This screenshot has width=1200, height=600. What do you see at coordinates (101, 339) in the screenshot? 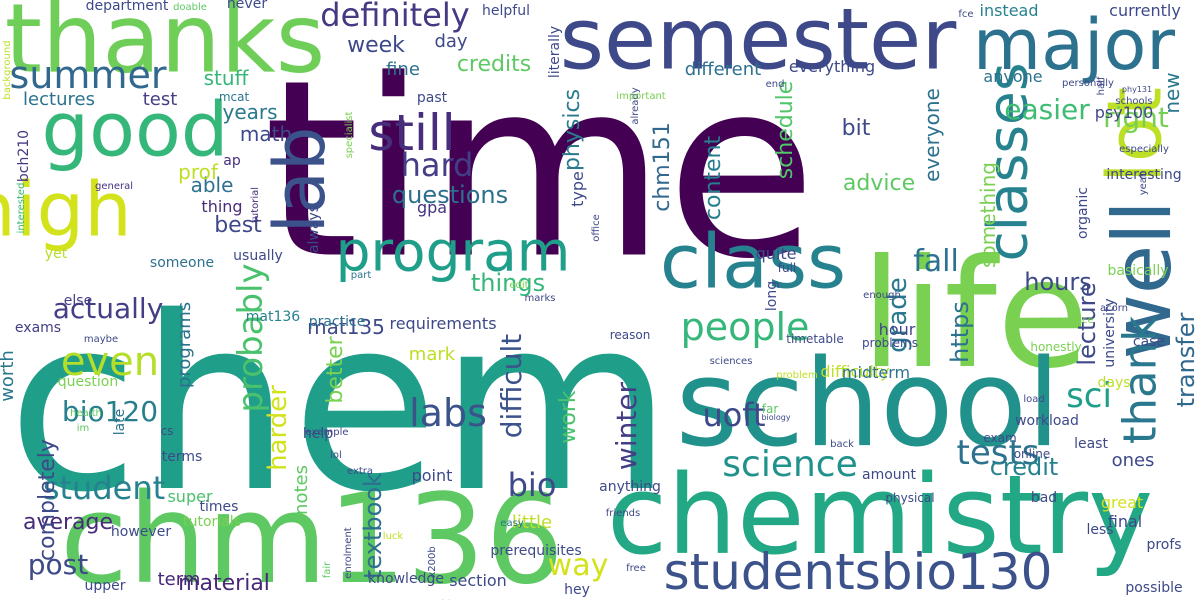
I see `cloud-word: maybe` at bounding box center [101, 339].